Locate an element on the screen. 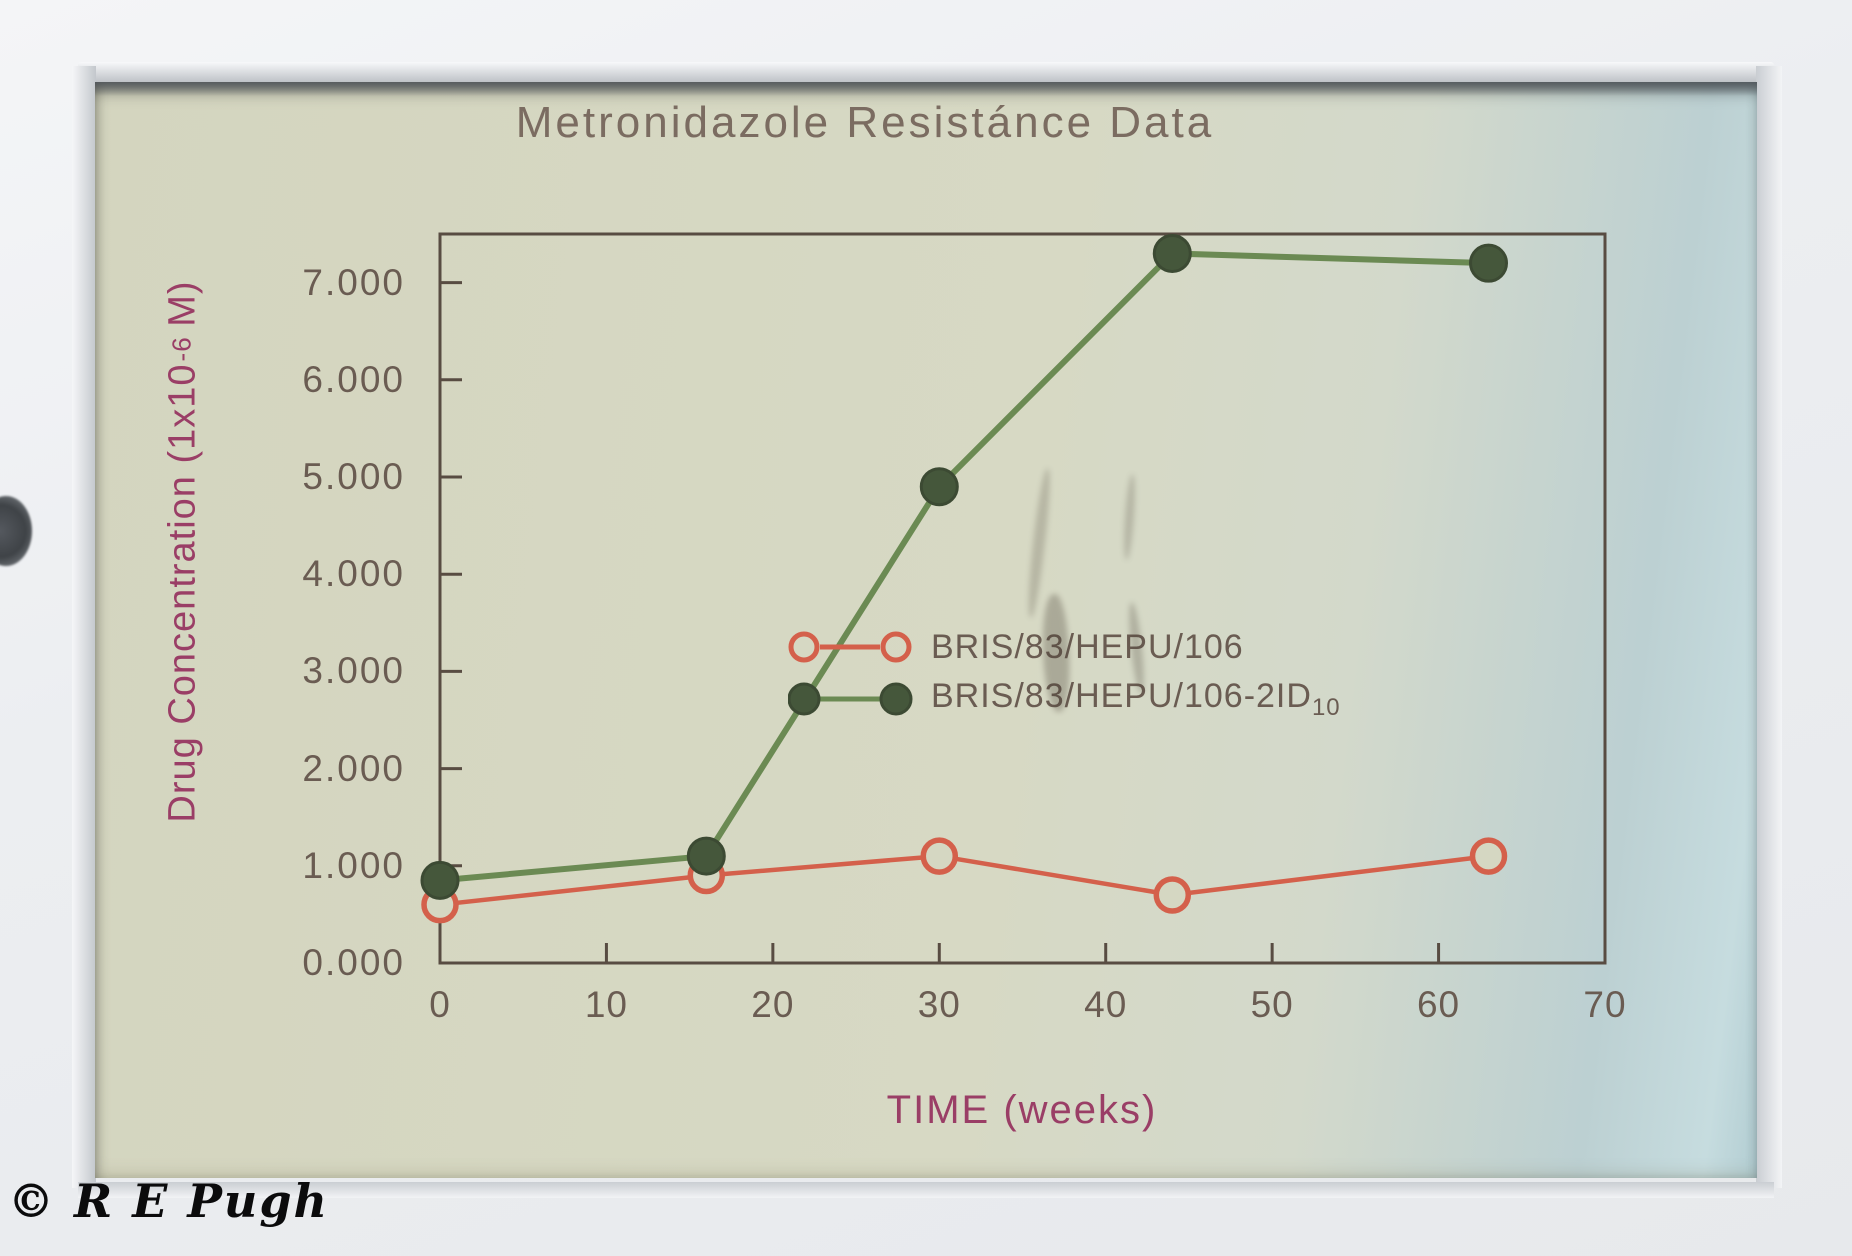 The image size is (1852, 1256). legend-label-subscript: 10 is located at coordinates (1326, 707).